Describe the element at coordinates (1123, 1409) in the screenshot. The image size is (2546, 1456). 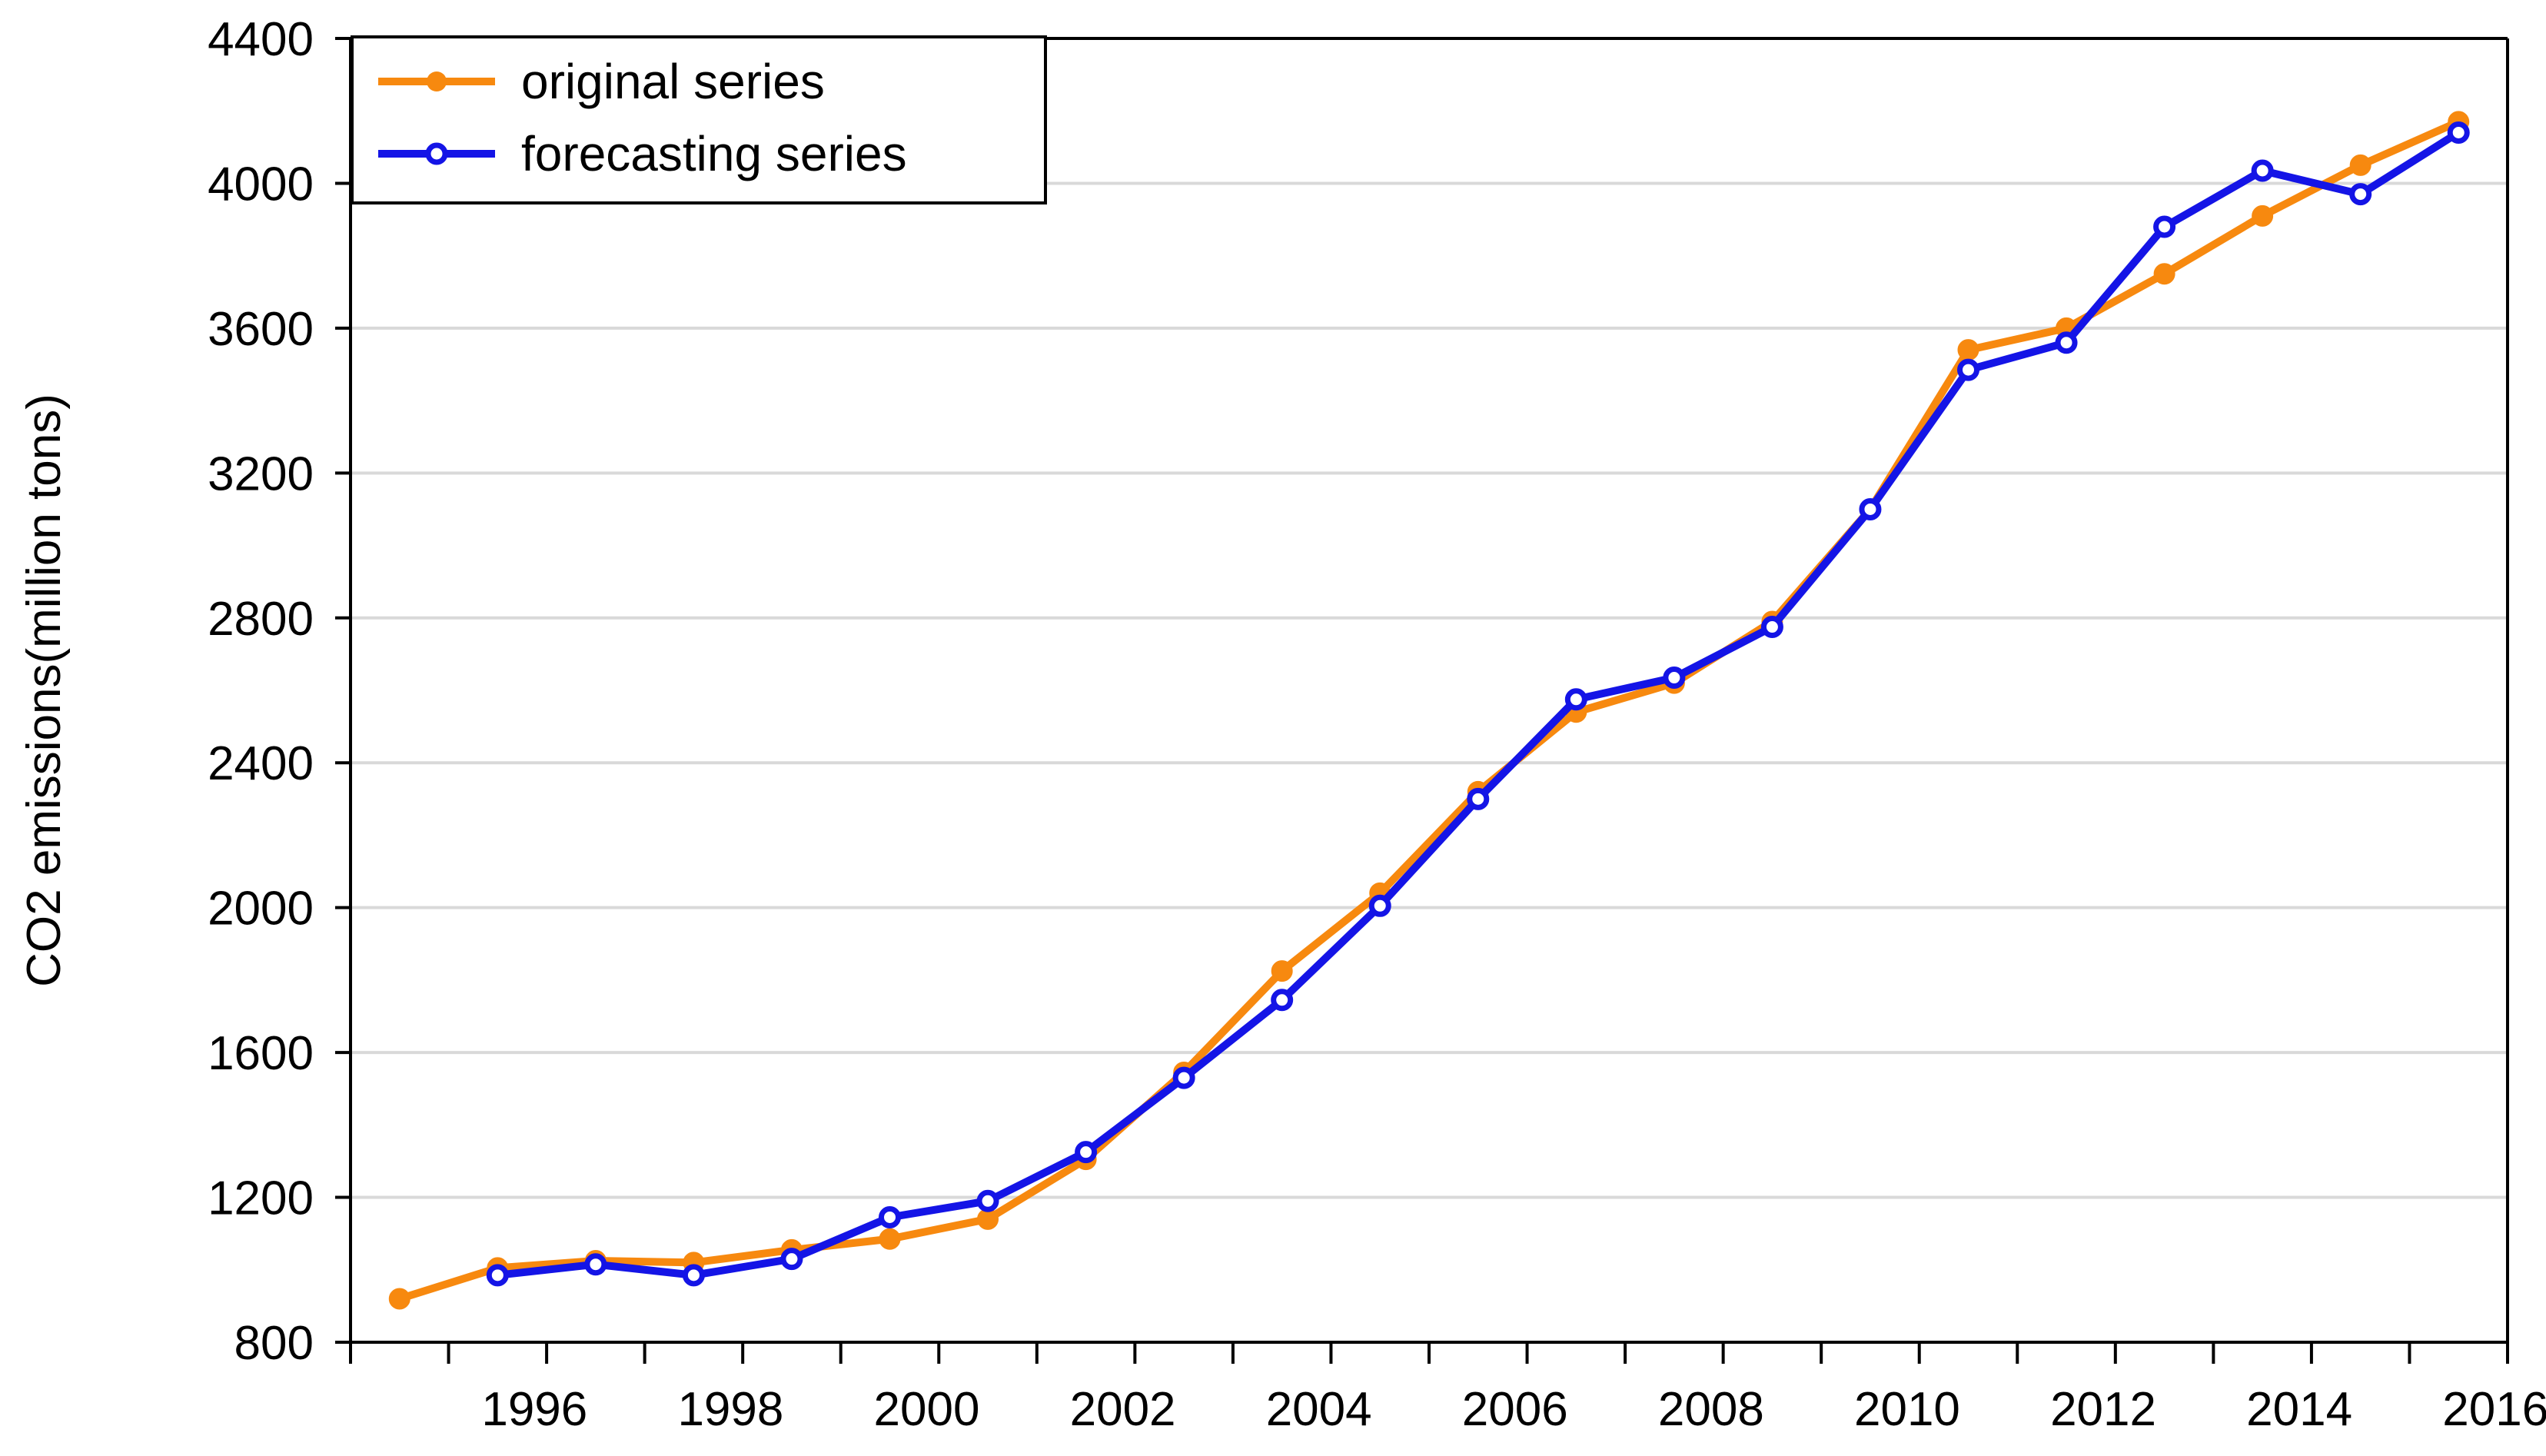
I see `x-tick-label: 2002` at that location.